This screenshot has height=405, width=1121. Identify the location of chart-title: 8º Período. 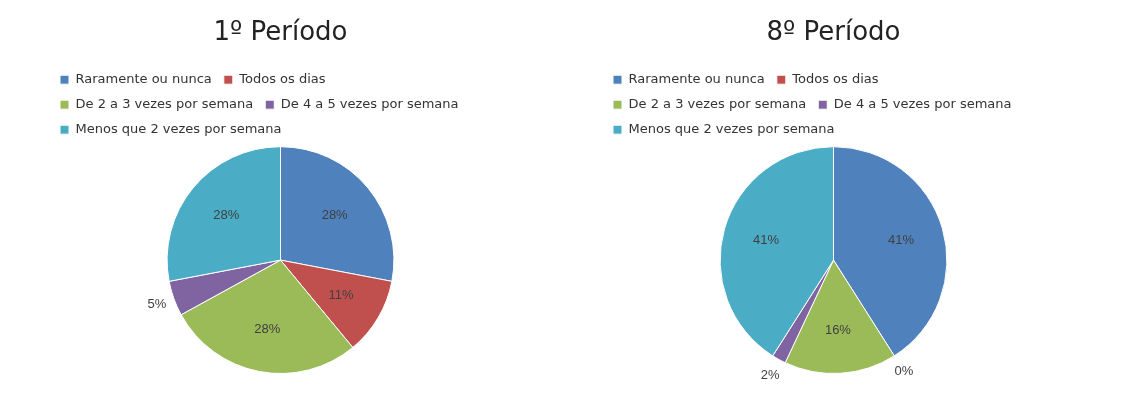
(833, 31).